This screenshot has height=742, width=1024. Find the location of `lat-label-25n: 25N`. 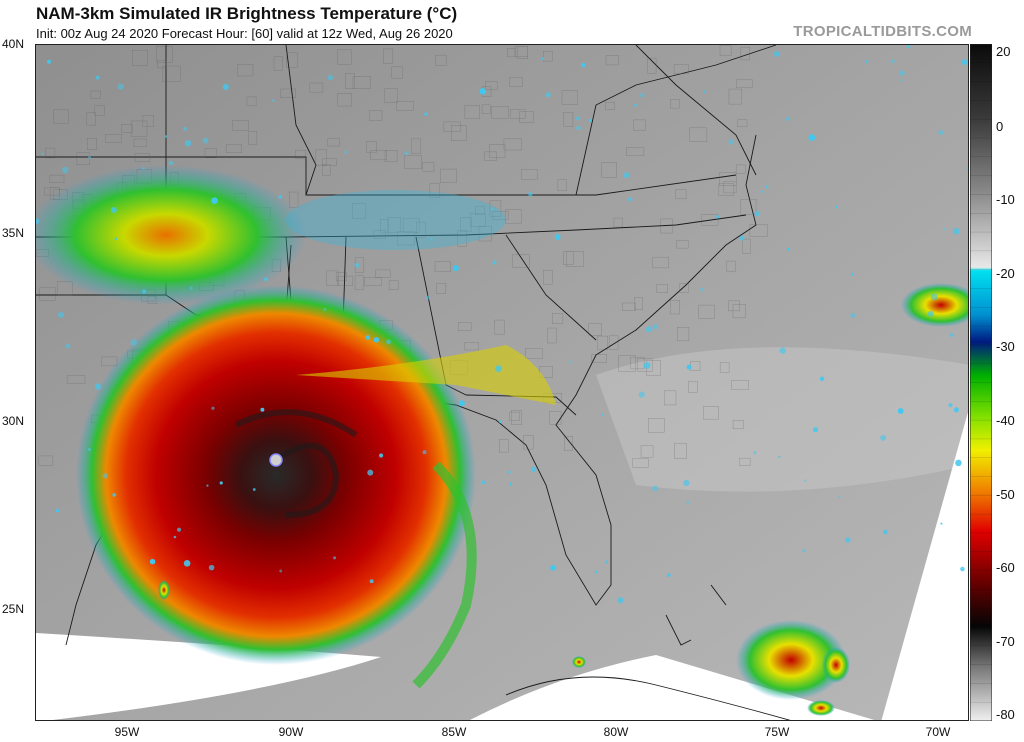

lat-label-25n: 25N is located at coordinates (13, 609).